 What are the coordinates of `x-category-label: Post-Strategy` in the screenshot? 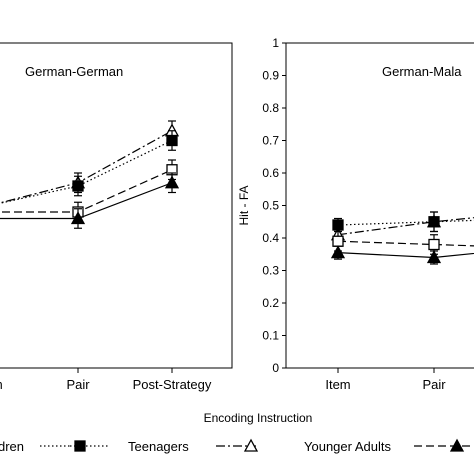 It's located at (172, 384).